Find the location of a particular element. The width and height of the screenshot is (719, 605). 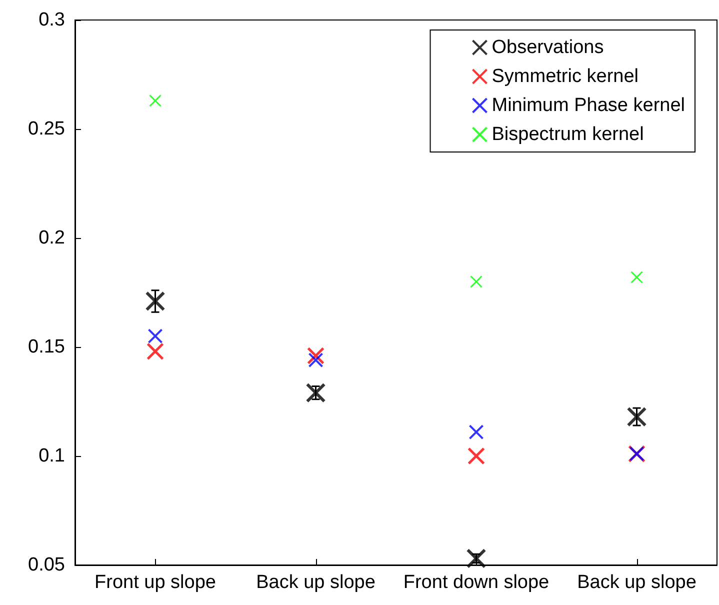

y-tick-label: 0.25 is located at coordinates (46, 129).